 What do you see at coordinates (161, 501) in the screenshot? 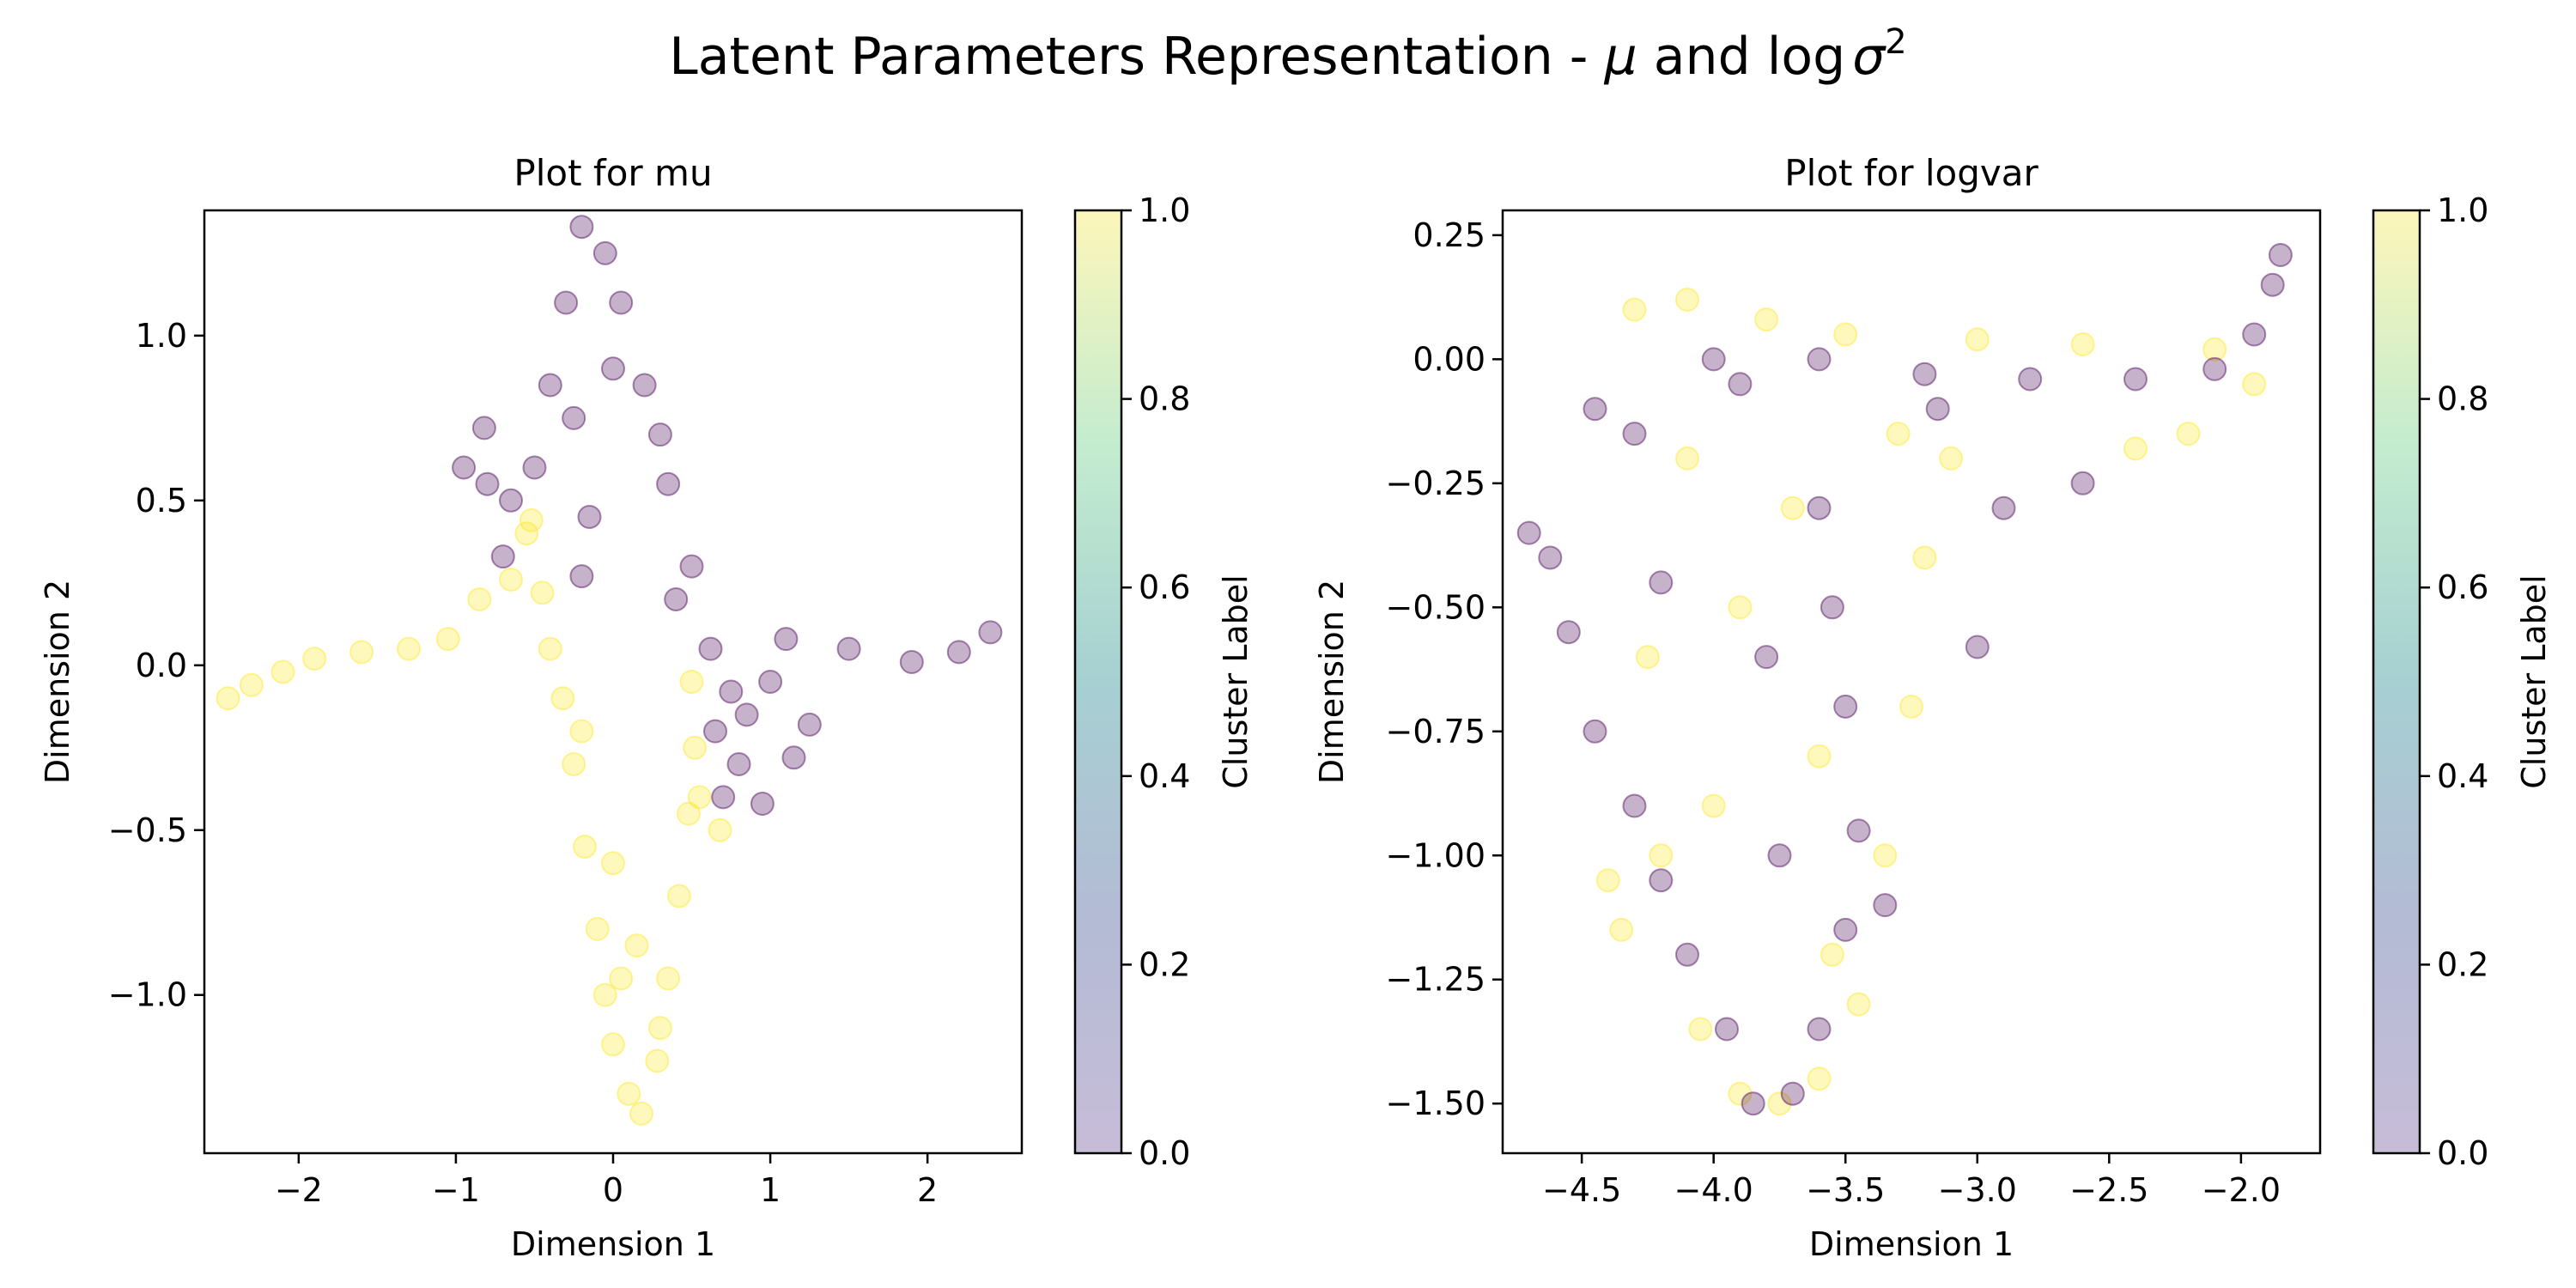
I see `mu-y-tick-label: 0.5` at bounding box center [161, 501].